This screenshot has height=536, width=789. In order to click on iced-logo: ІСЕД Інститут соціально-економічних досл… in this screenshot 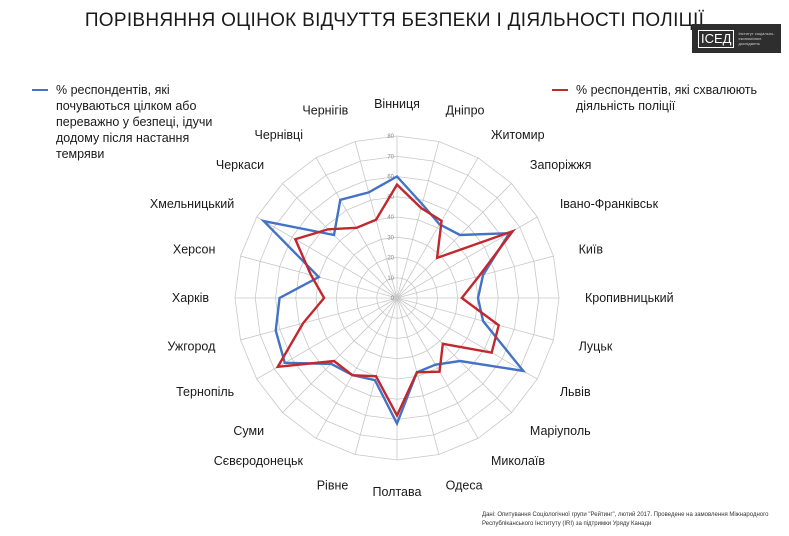, I will do `click(736, 38)`.